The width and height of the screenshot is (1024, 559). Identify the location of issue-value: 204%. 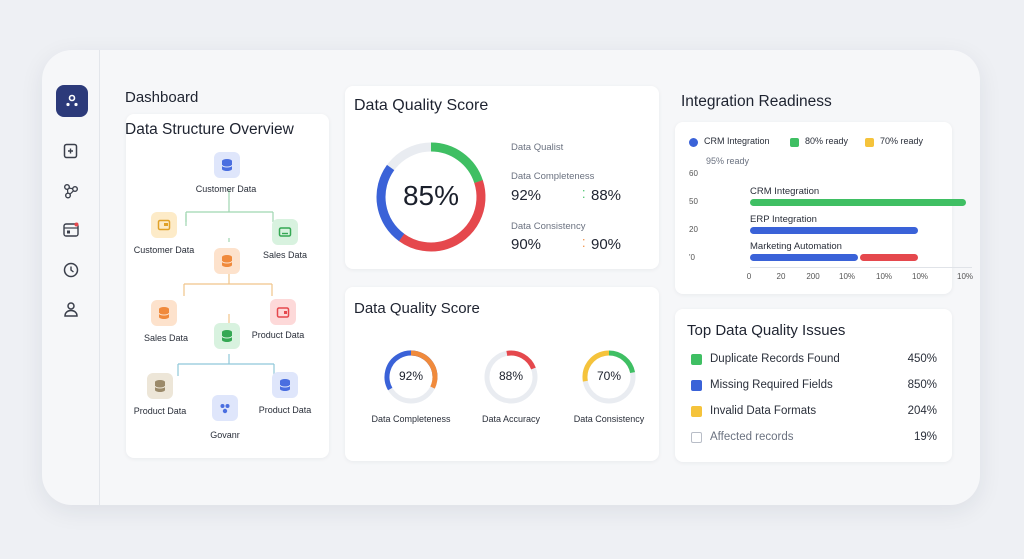
(922, 411).